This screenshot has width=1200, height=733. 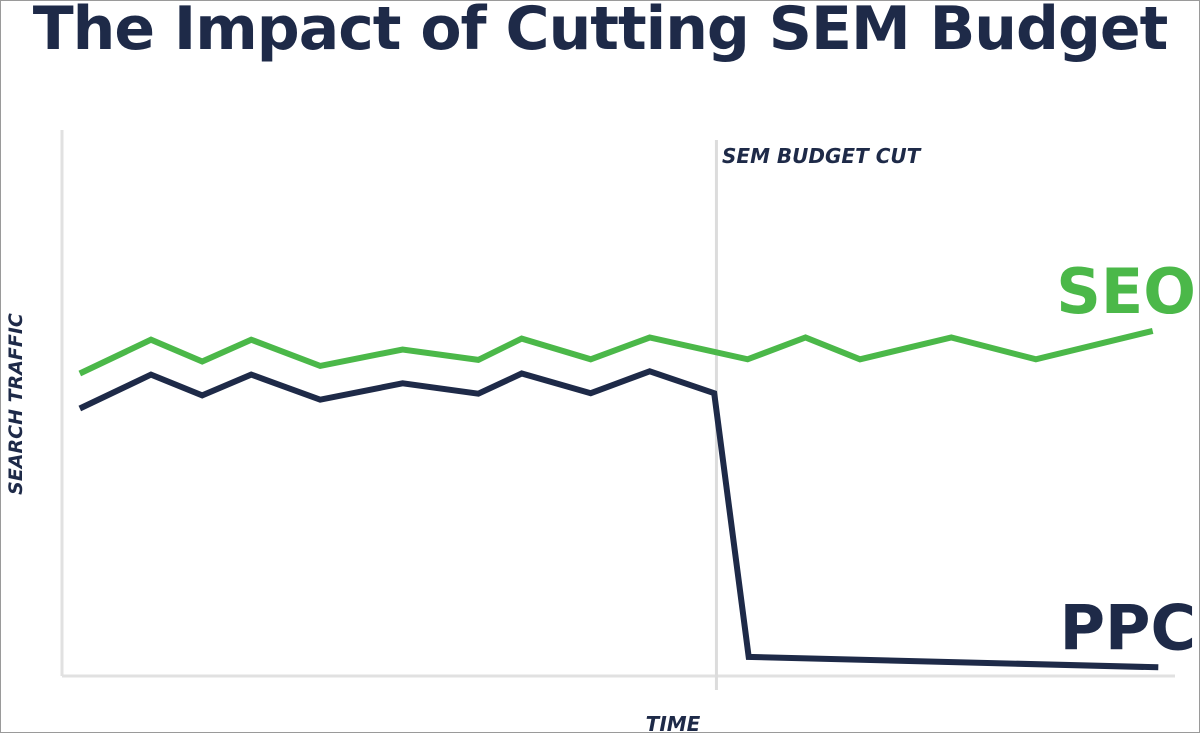 What do you see at coordinates (673, 722) in the screenshot?
I see `x-axis-label: TIME` at bounding box center [673, 722].